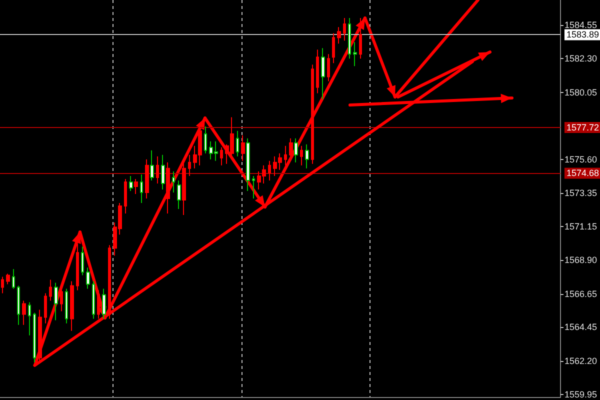 This screenshot has height=400, width=600. Describe the element at coordinates (581, 327) in the screenshot. I see `y-tick-label: 1564.45` at that location.